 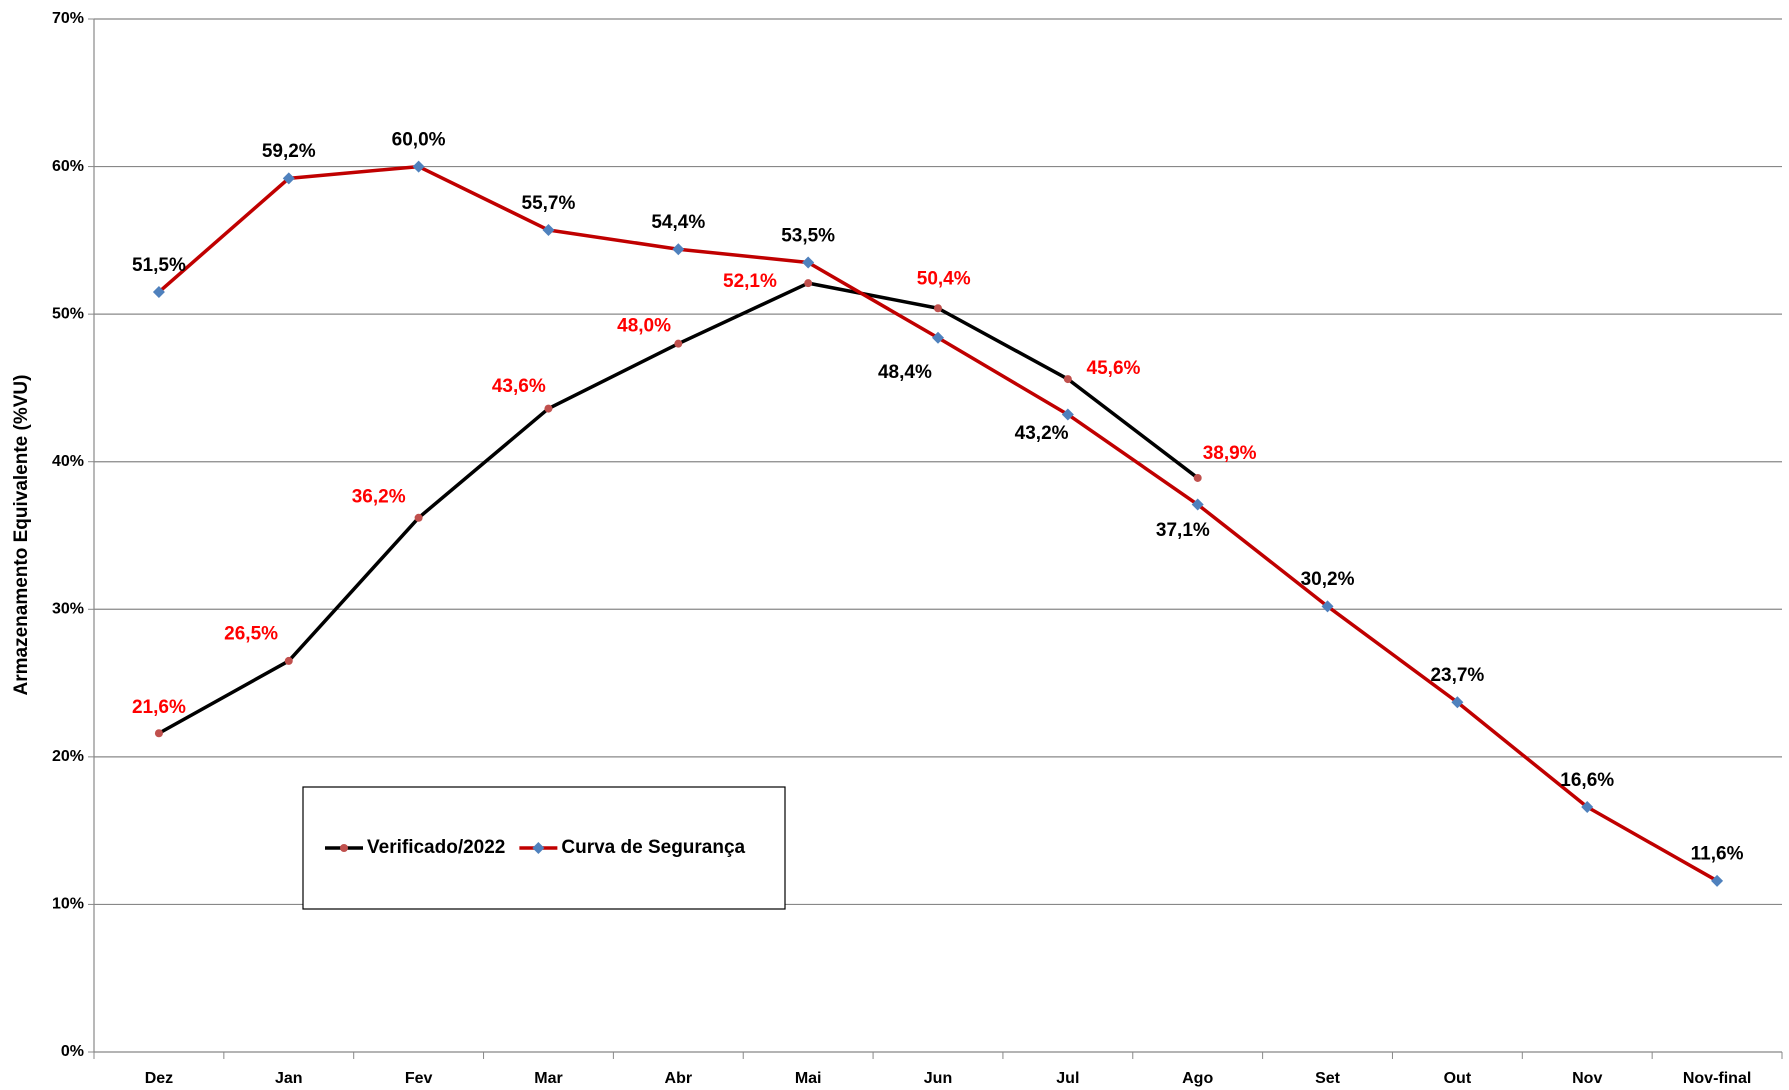 What do you see at coordinates (21, 535) in the screenshot?
I see `y-axis-title: Armazenamento Equivalente (%VU)` at bounding box center [21, 535].